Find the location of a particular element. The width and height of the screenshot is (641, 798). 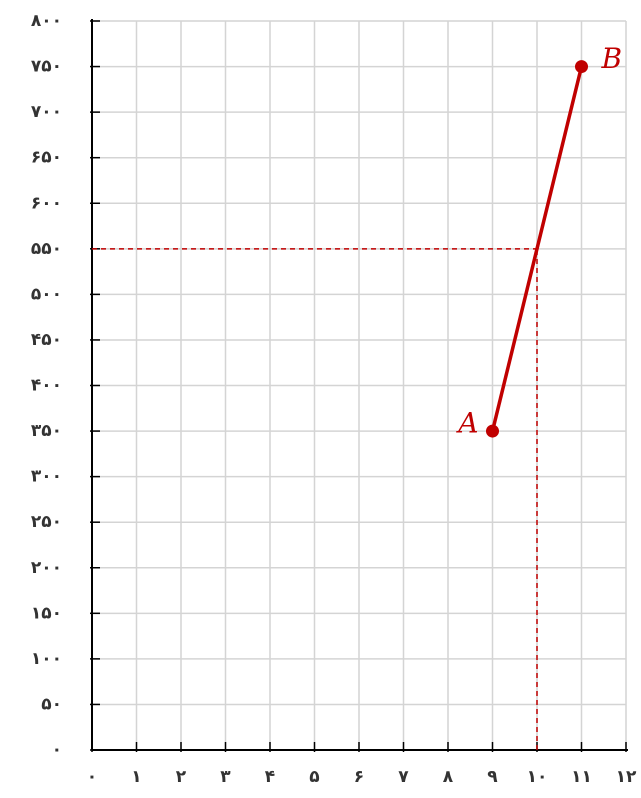

y-tick-label: ۱۵۰ is located at coordinates (46, 613).